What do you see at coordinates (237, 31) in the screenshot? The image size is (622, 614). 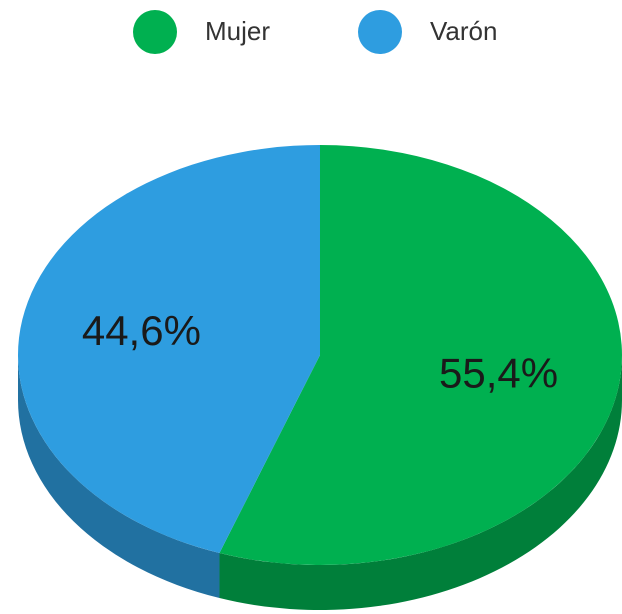 I see `legend-label: Mujer` at bounding box center [237, 31].